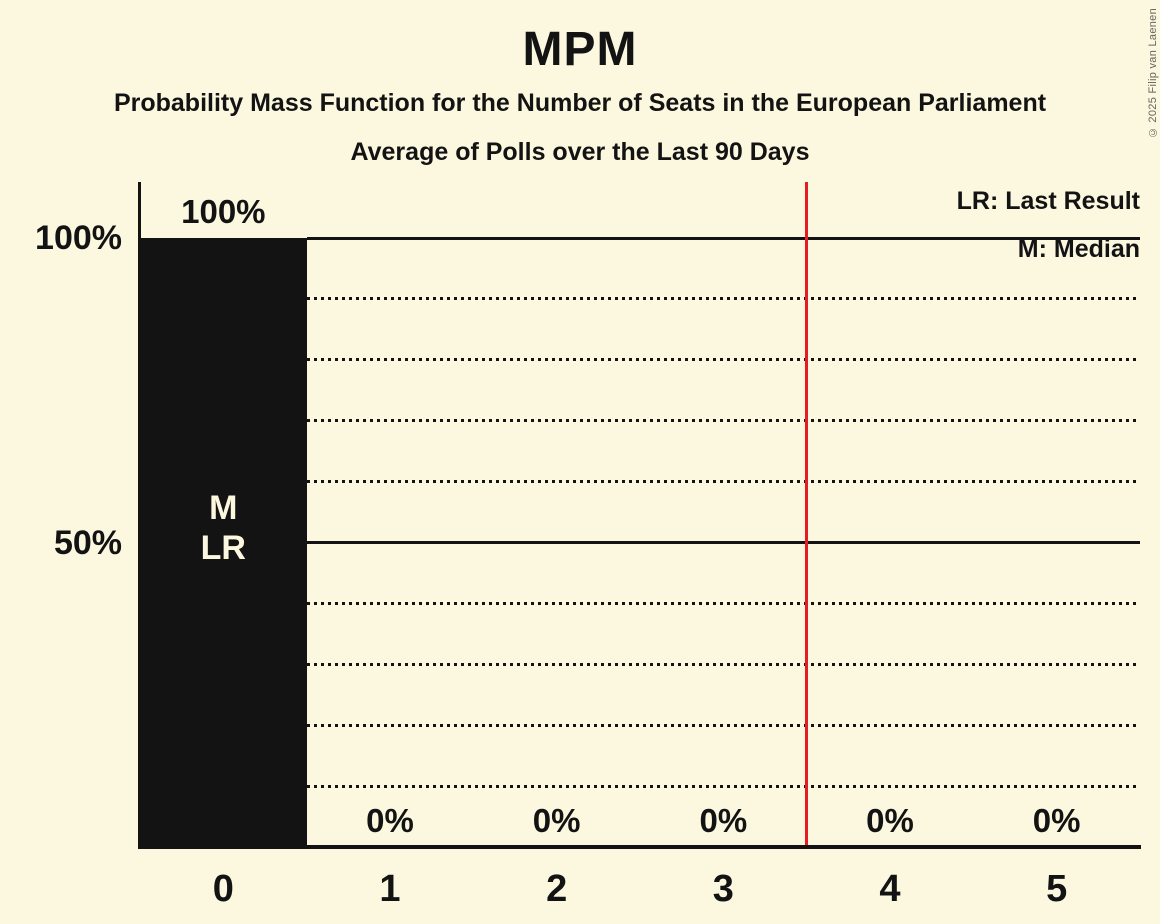 This screenshot has width=1160, height=924. What do you see at coordinates (723, 603) in the screenshot?
I see `gridline-dotted-40pct` at bounding box center [723, 603].